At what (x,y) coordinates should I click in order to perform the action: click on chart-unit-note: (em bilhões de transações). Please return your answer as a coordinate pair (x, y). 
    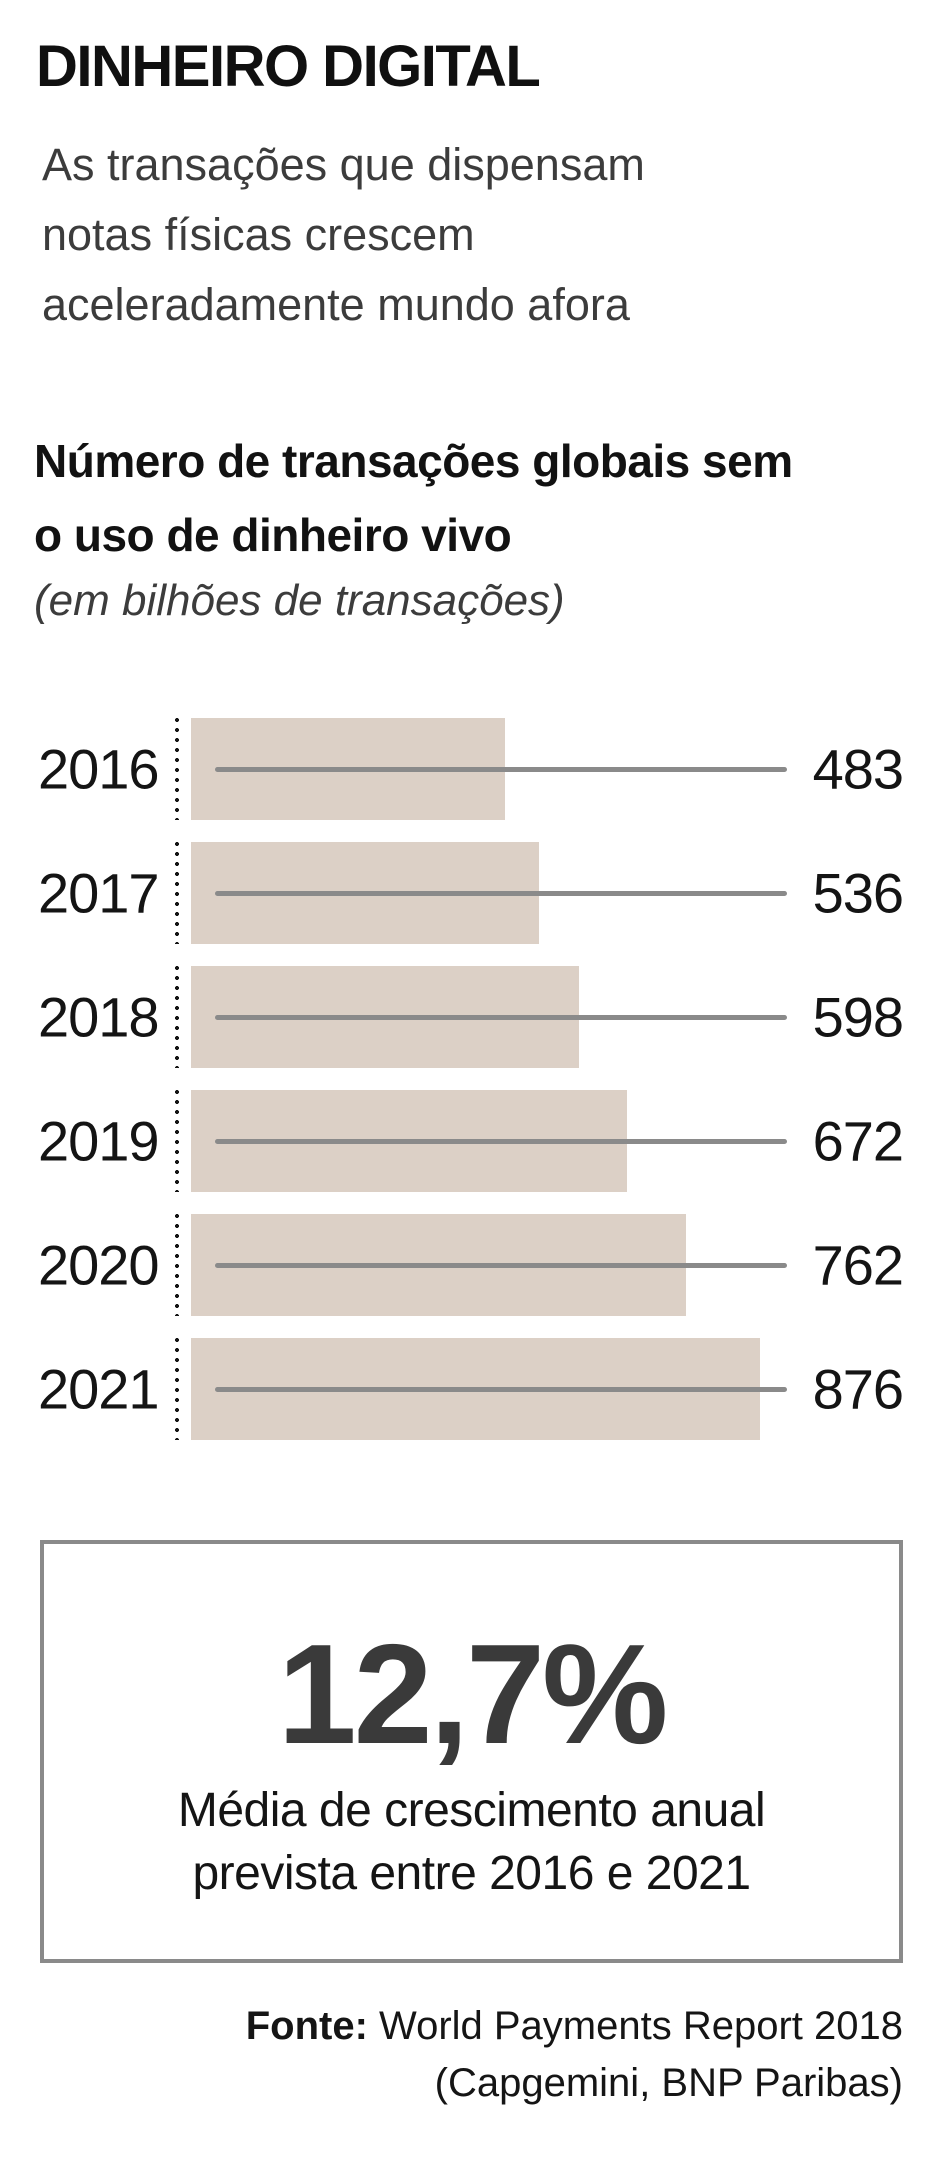
    Looking at the image, I should click on (299, 600).